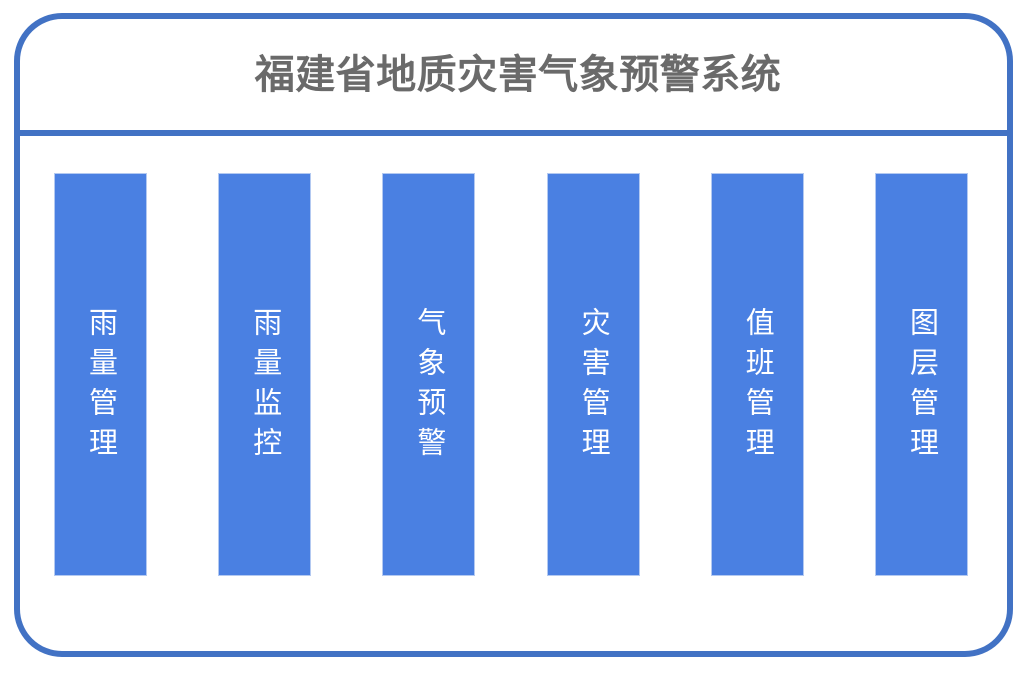 Image resolution: width=1036 pixels, height=675 pixels. Describe the element at coordinates (921, 386) in the screenshot. I see `menu-item-label: 图层管理` at that location.